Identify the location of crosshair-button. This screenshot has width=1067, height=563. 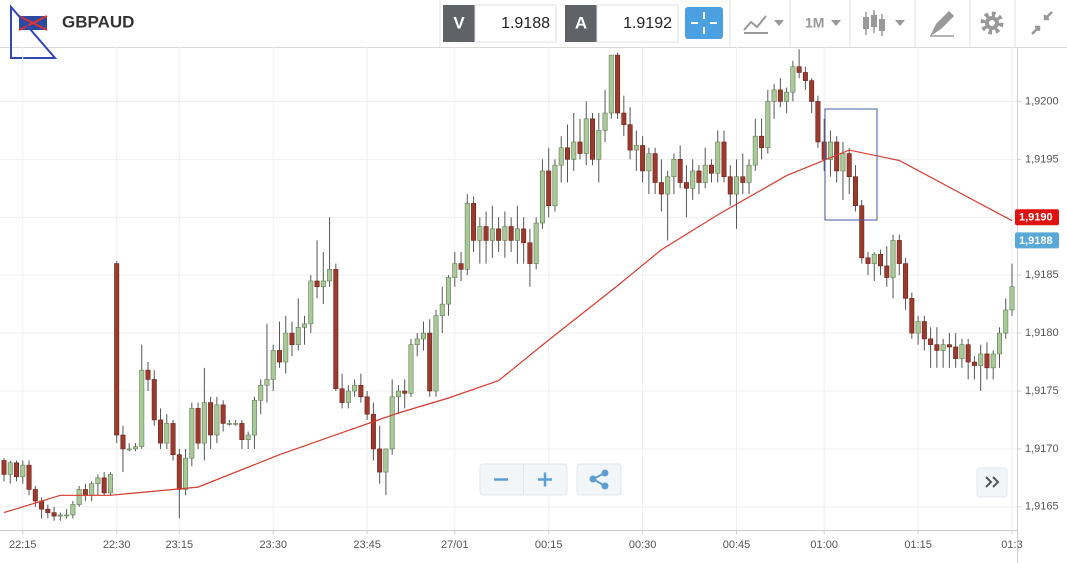
(704, 23).